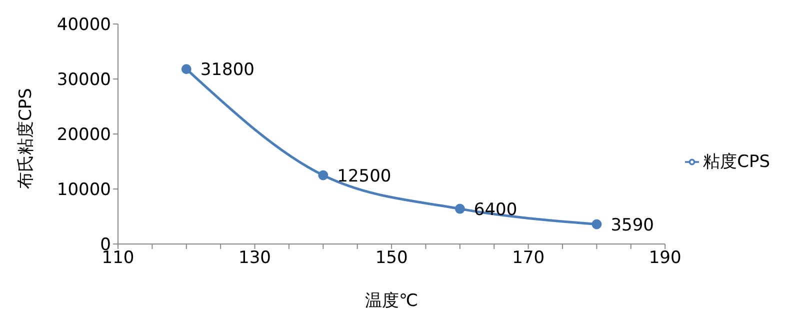 The width and height of the screenshot is (798, 322). What do you see at coordinates (83, 80) in the screenshot?
I see `y-tick-label: 30000` at bounding box center [83, 80].